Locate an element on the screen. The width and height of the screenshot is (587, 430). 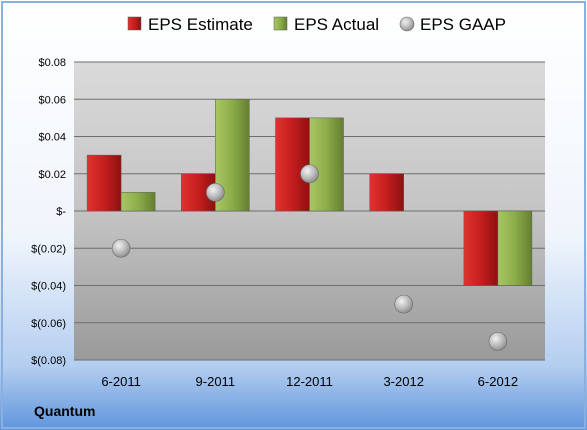
legend-swatch-eps-estimate is located at coordinates (134, 23).